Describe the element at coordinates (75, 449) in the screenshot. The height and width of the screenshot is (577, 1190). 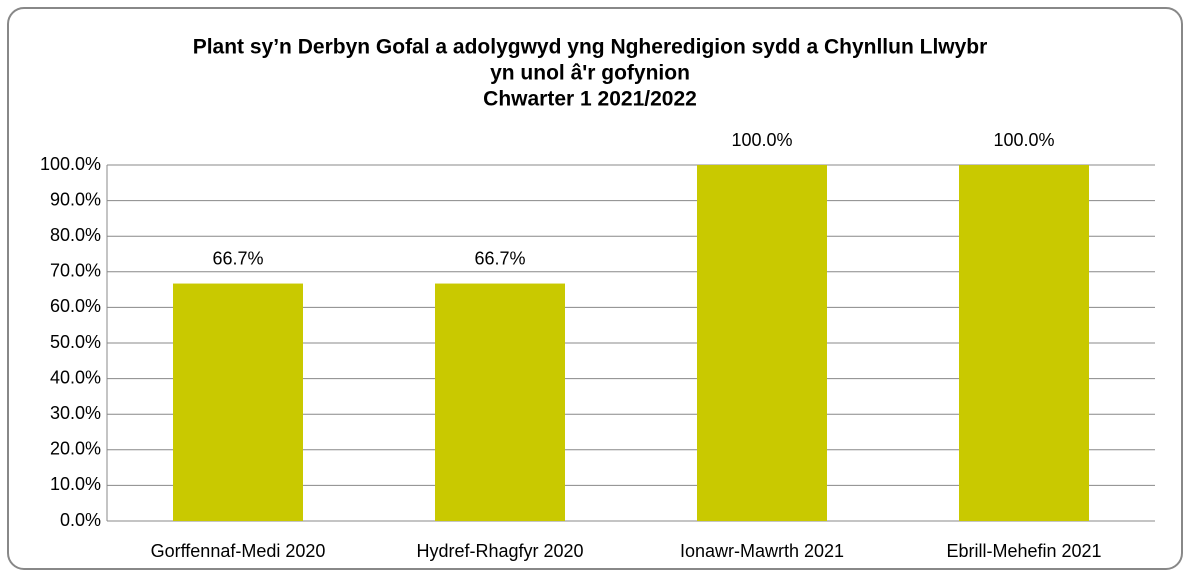
I see `y-tick-label: 20.0%` at that location.